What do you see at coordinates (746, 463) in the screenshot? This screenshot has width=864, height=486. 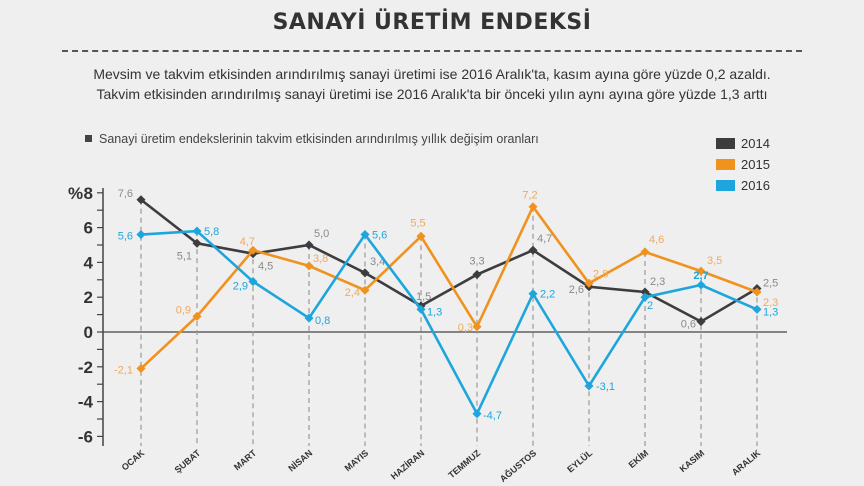 I see `x-tick-label: ARALIK` at bounding box center [746, 463].